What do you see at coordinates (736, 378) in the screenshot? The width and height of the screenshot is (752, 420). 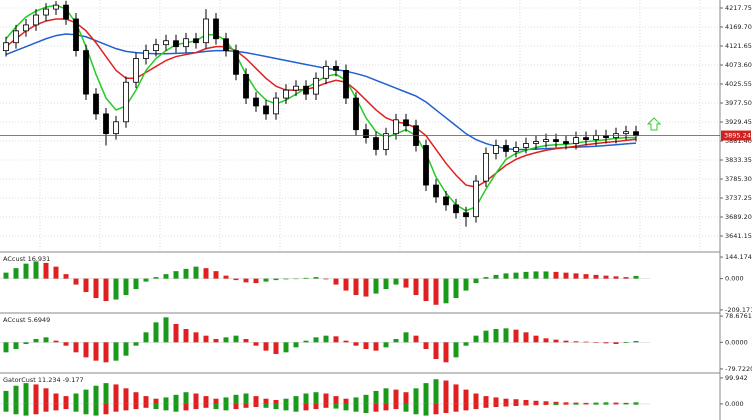 I see `y-tick-label: 99.942` at bounding box center [736, 378].